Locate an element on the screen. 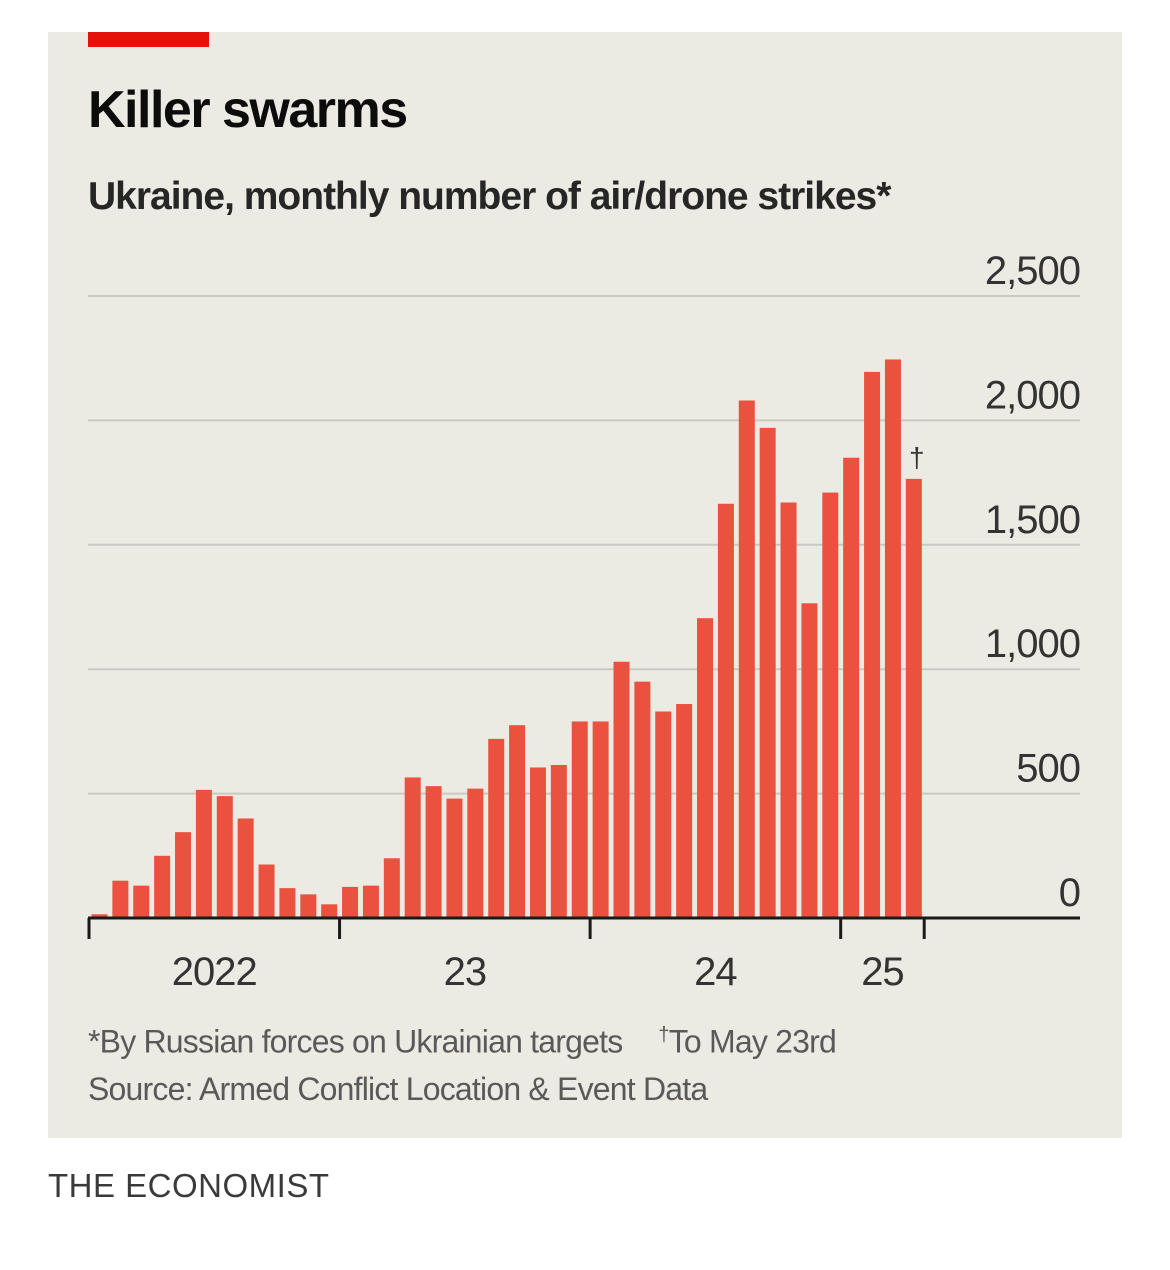  y-tick-label: 2,000 is located at coordinates (1032, 395).